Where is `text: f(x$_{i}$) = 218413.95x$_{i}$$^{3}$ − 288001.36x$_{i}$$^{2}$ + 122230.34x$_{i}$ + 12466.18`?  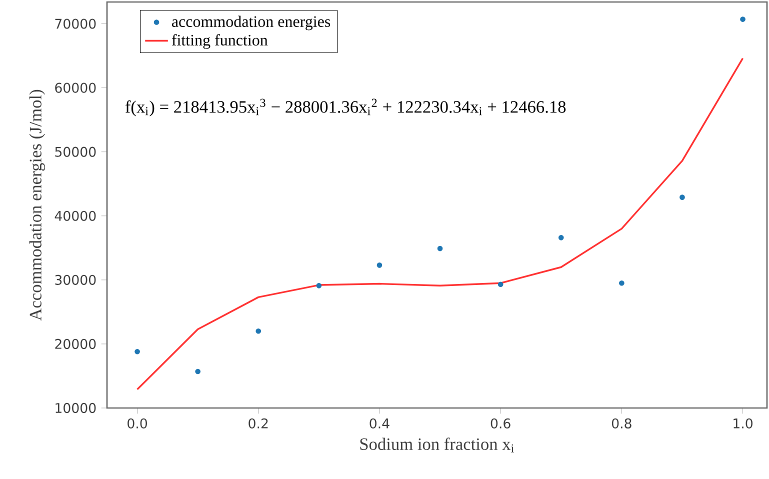
text: f(x$_{i}$) = 218413.95x$_{i}$$^{3}$ − 288001.36x$_{i}$$^{2}$ + 122230.34x$_{i}$ + 12466.18 is located at coordinates (345, 107).